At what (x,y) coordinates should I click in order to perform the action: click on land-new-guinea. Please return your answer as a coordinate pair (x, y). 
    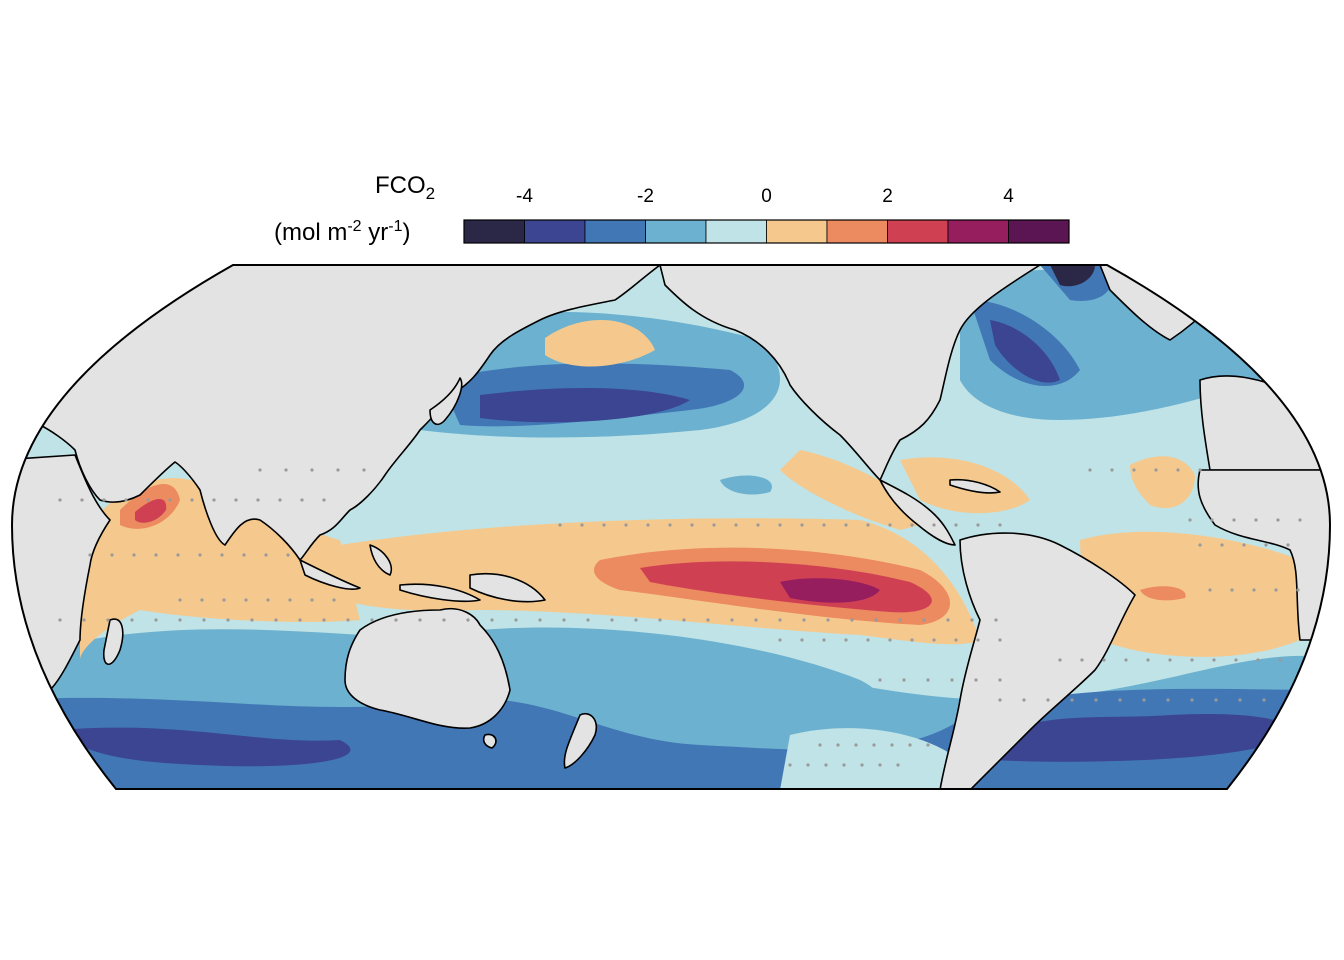
    Looking at the image, I should click on (507, 587).